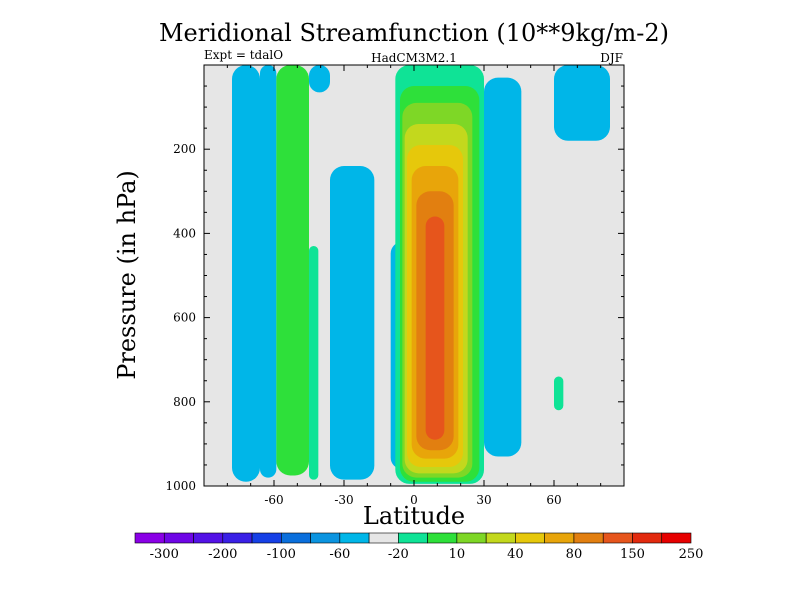  I want to click on x-tick-label: 60, so click(553, 500).